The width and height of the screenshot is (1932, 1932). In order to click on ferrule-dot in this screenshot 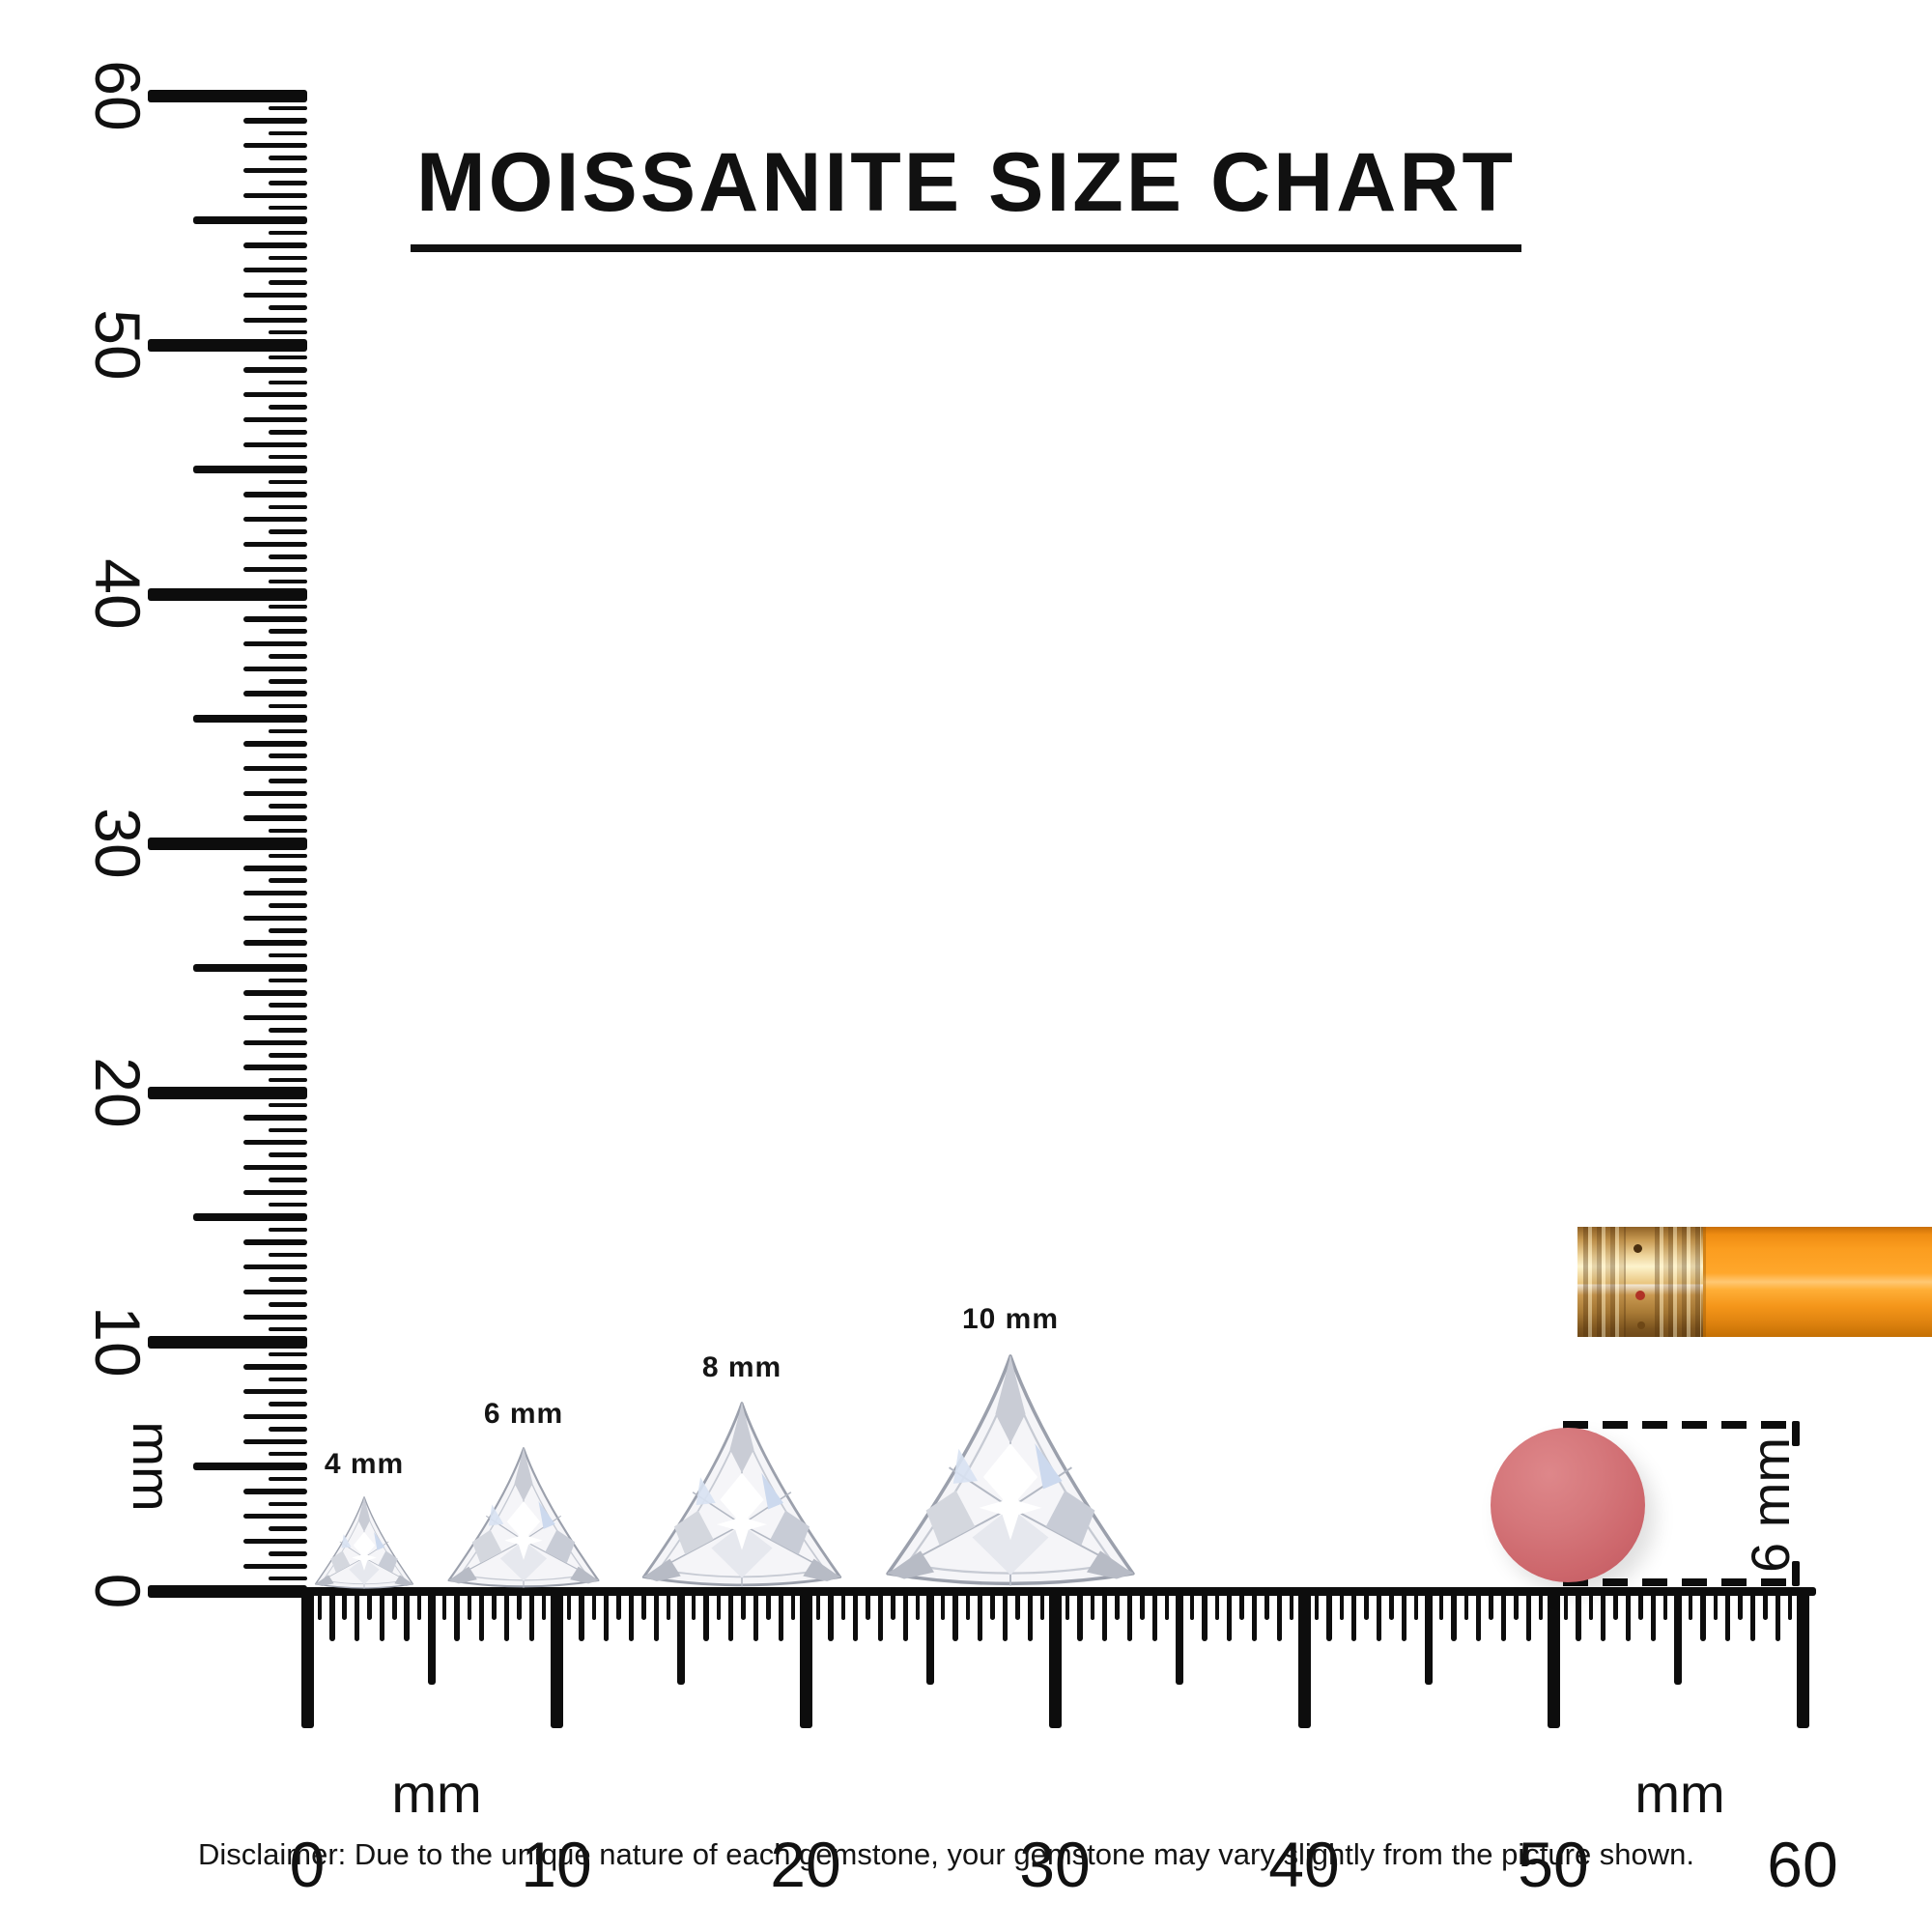, I will do `click(1640, 1295)`.